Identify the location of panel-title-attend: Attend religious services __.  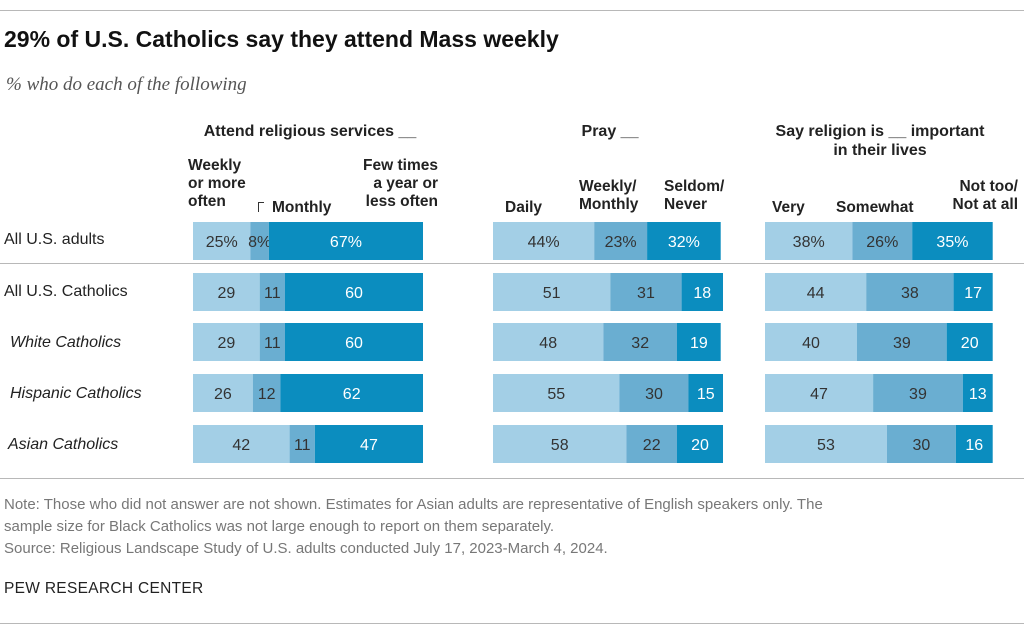
(310, 131).